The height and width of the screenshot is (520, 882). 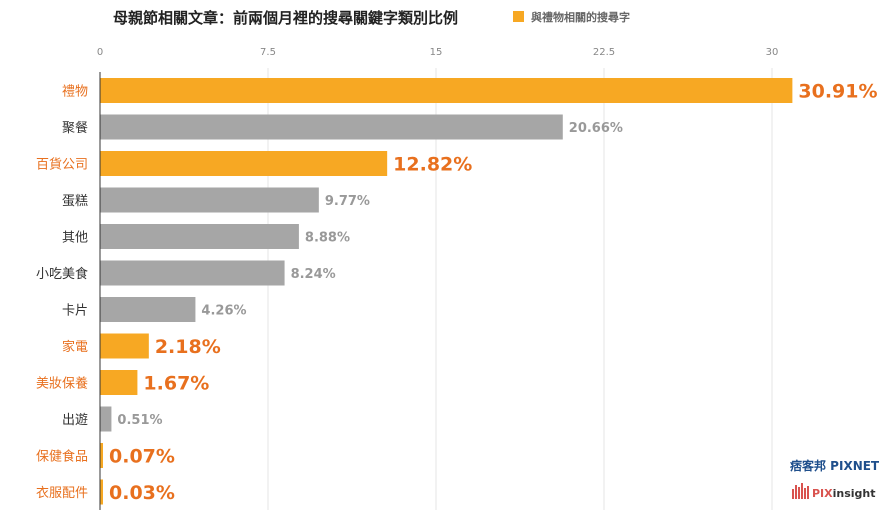 What do you see at coordinates (100, 52) in the screenshot?
I see `x-tick-label: 0` at bounding box center [100, 52].